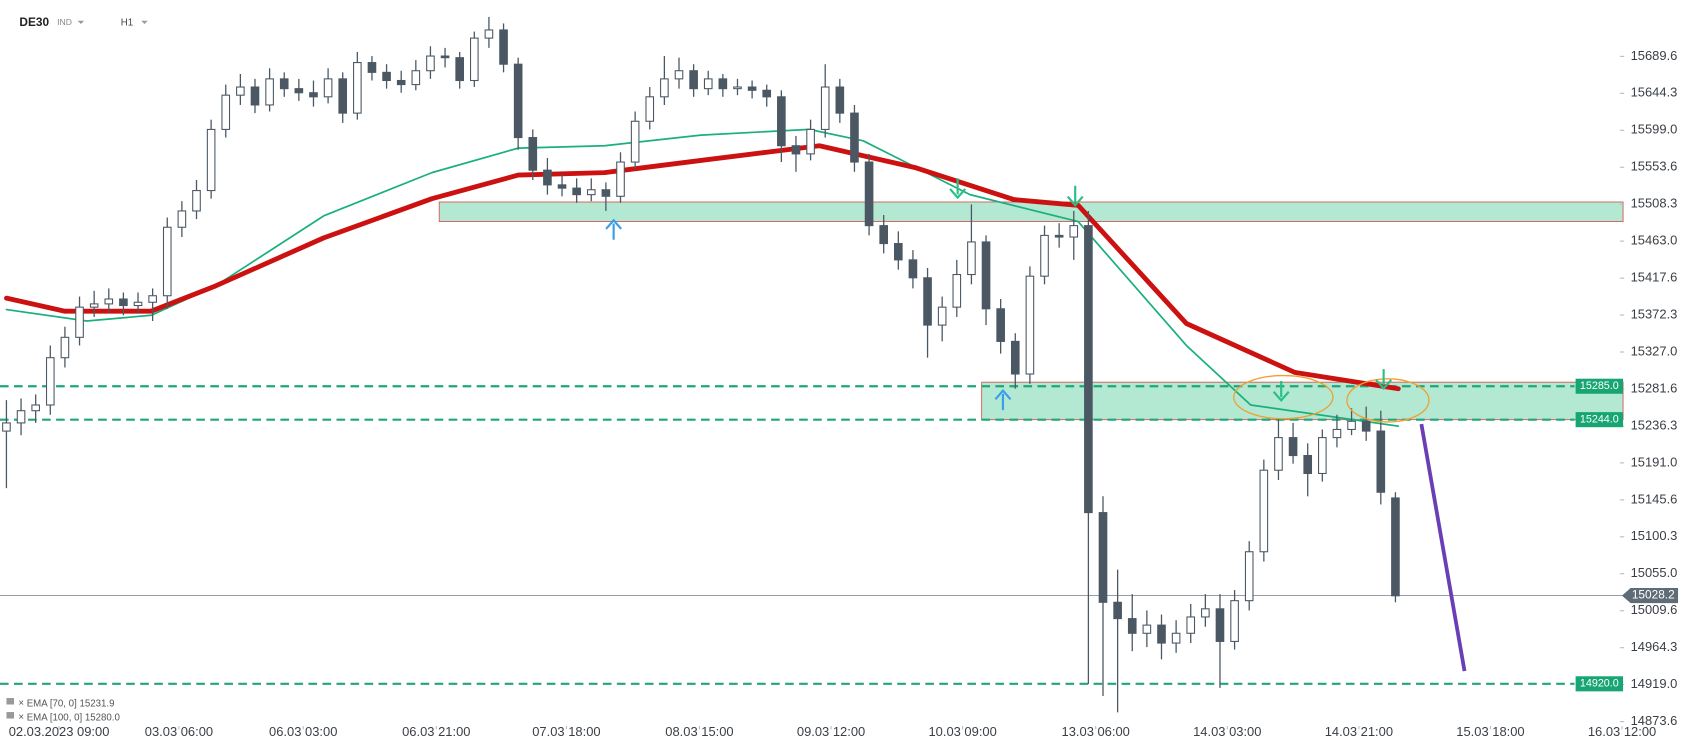 The image size is (1691, 749). I want to click on highlight-ellipse, so click(1283, 397).